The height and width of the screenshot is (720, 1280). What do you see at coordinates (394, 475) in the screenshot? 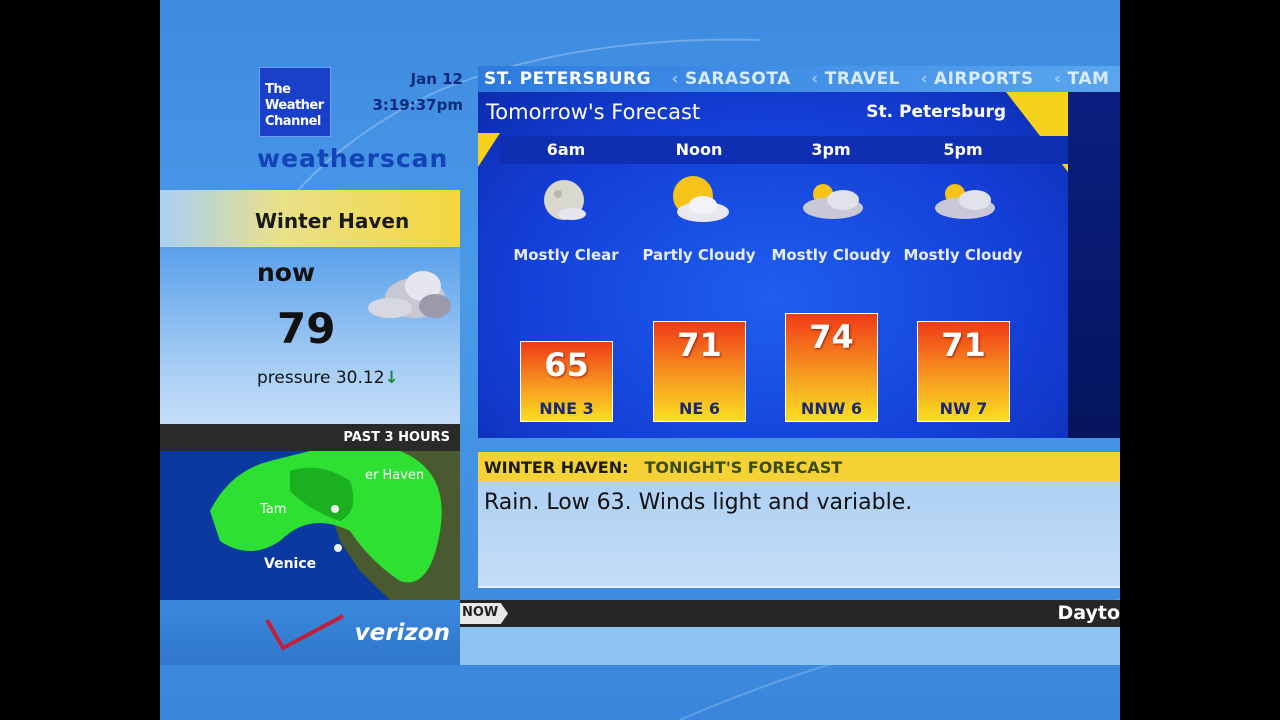
I see `map-label: er Haven` at bounding box center [394, 475].